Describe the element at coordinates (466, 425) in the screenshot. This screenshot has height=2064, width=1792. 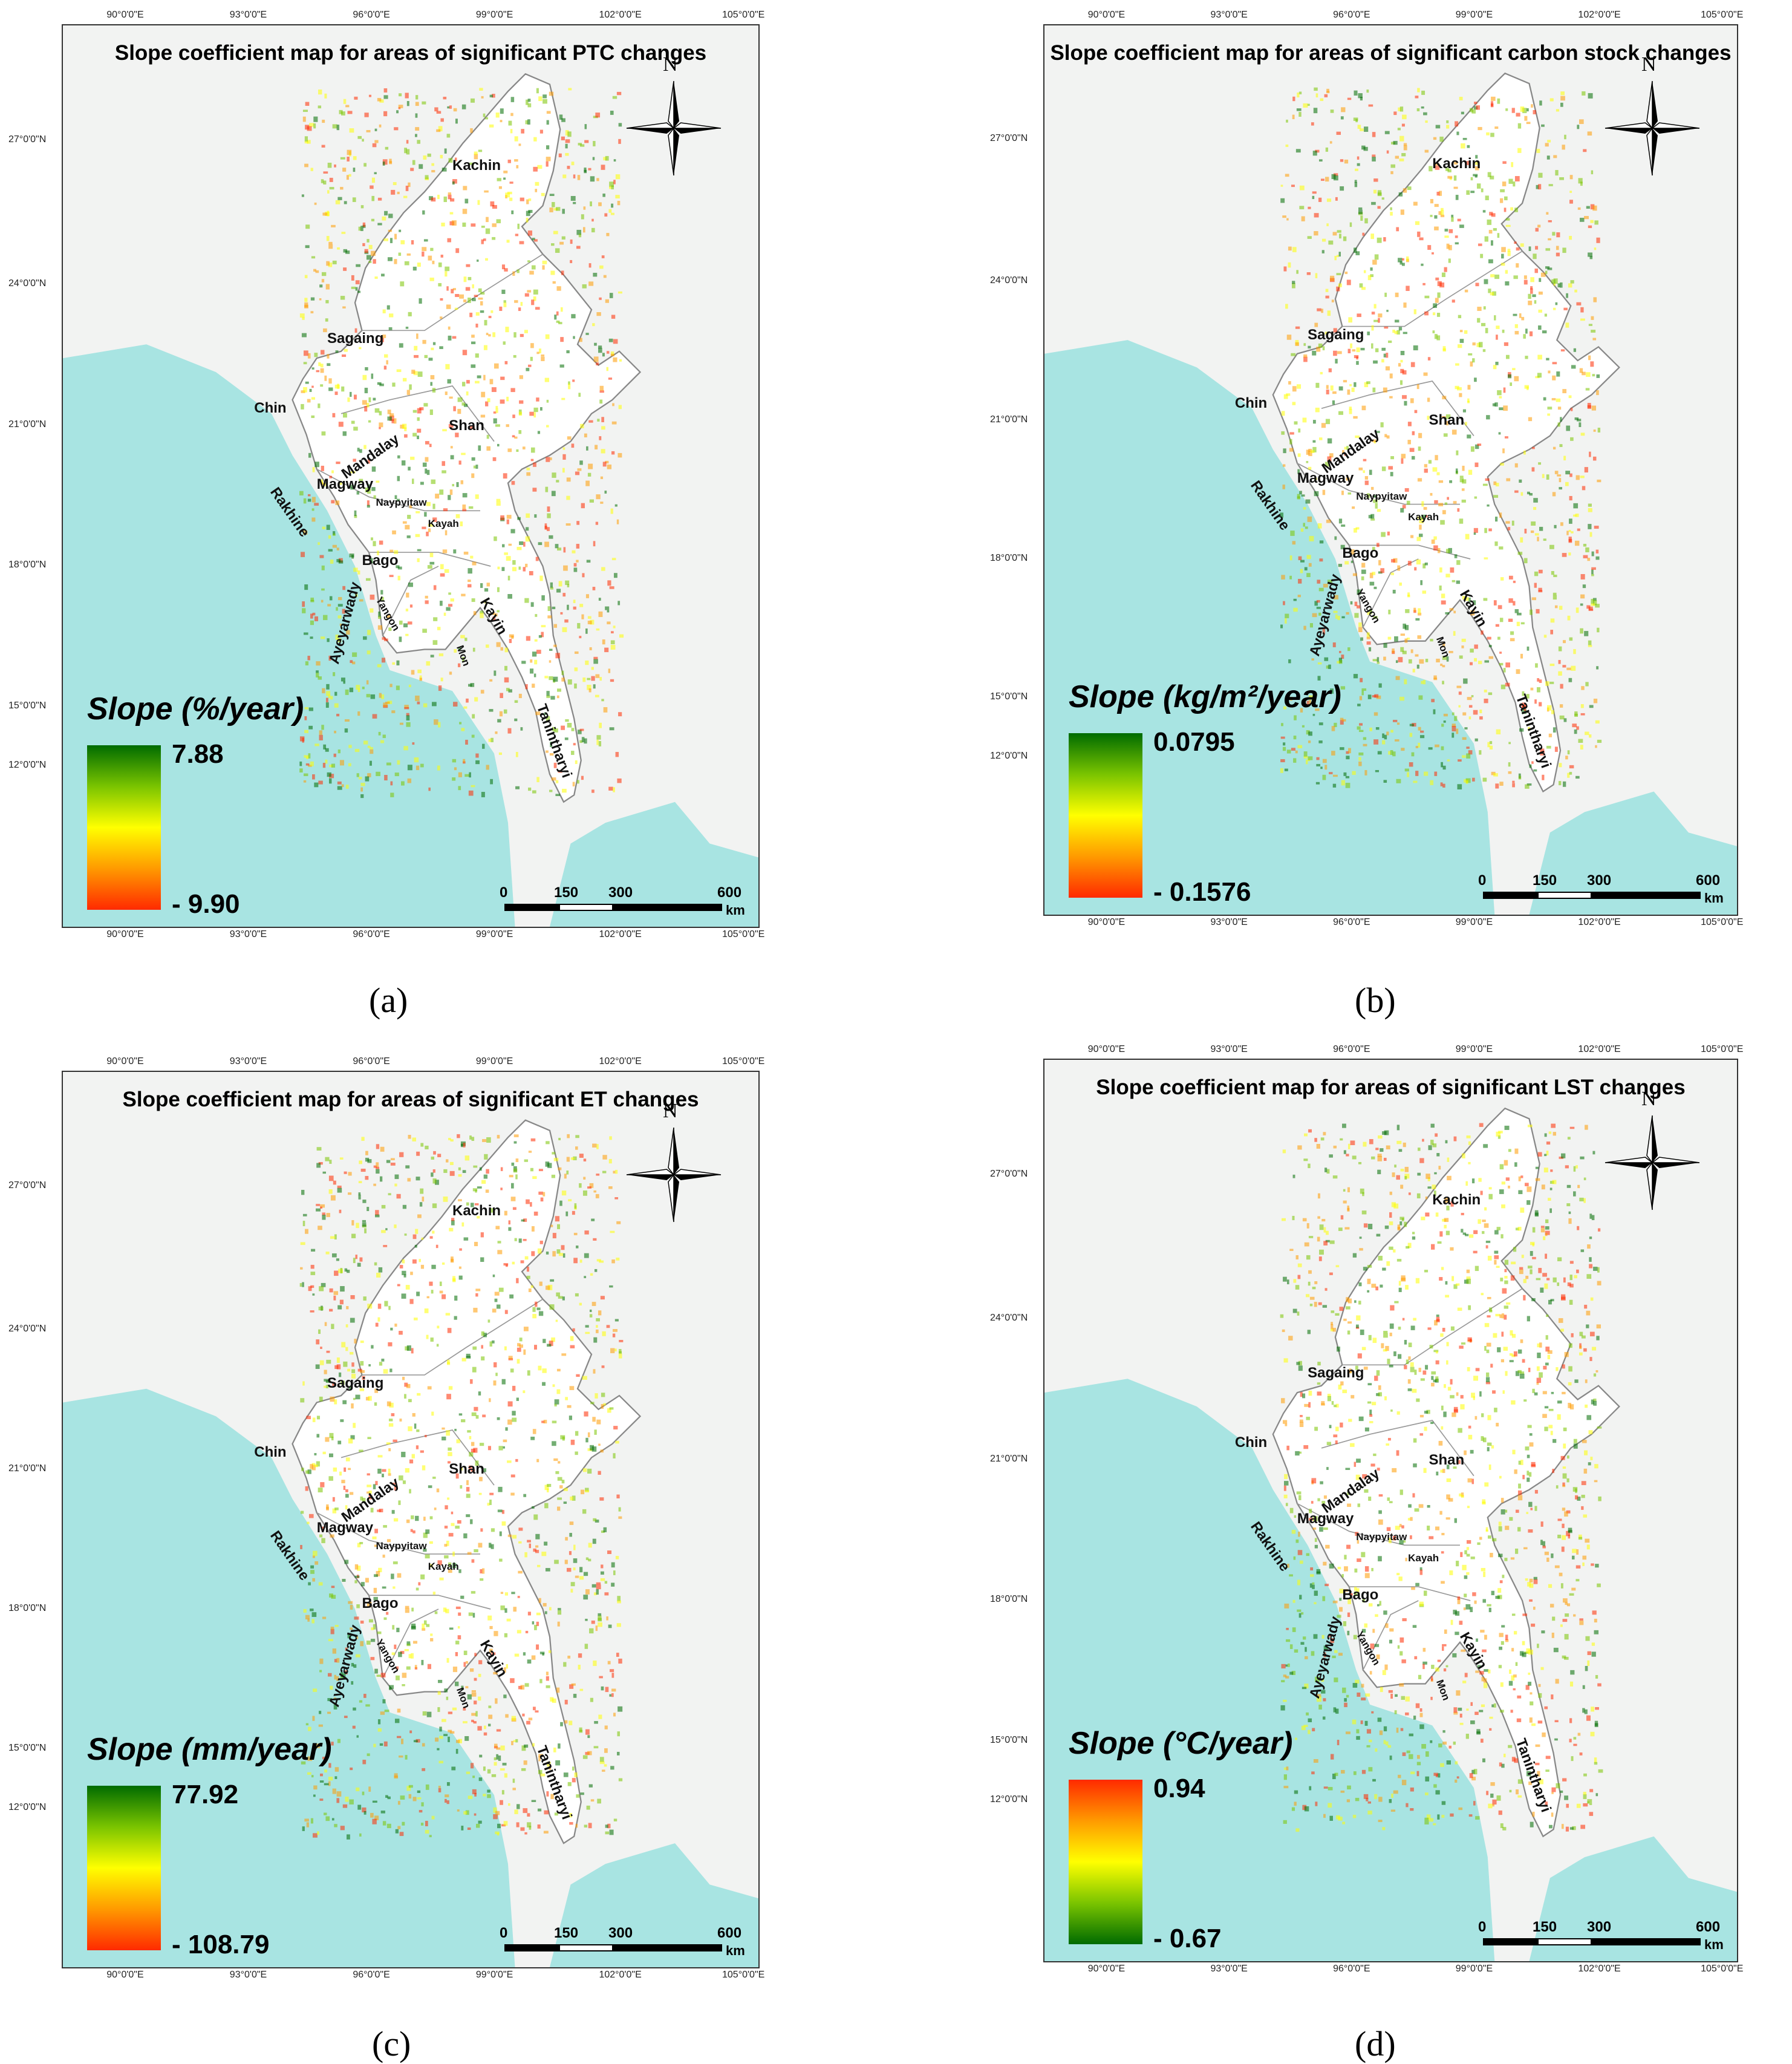
I see `region-label-shan: Shan` at that location.